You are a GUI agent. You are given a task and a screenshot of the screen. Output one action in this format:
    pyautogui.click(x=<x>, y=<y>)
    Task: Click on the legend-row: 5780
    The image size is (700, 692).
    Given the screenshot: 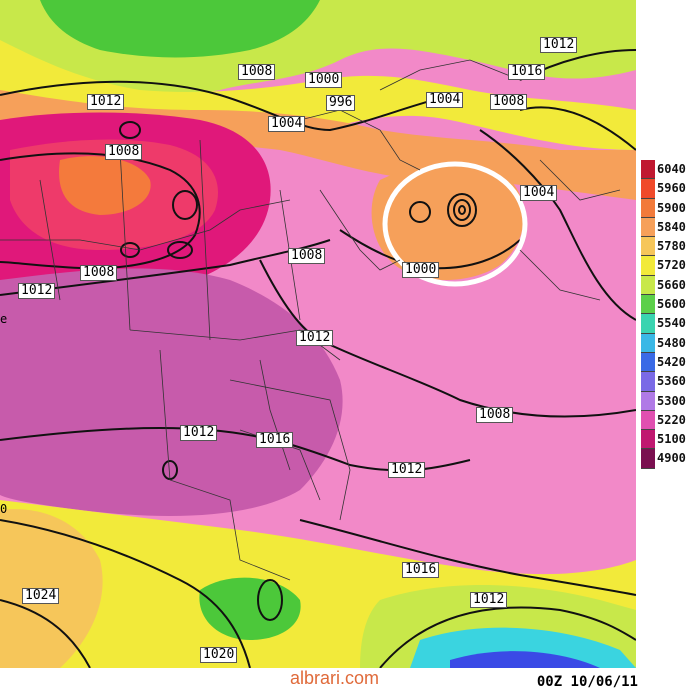 What is the action you would take?
    pyautogui.click(x=670, y=247)
    